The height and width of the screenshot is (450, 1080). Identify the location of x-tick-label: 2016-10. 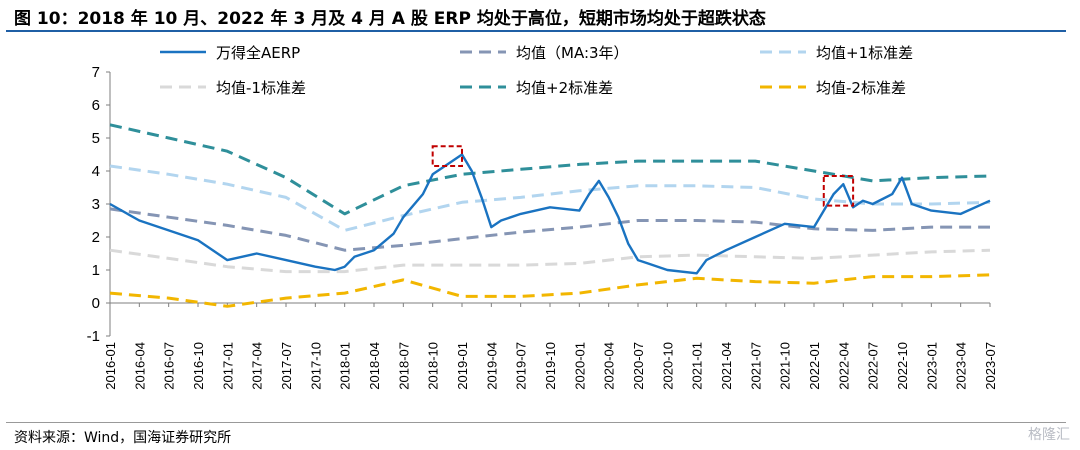
(198, 366).